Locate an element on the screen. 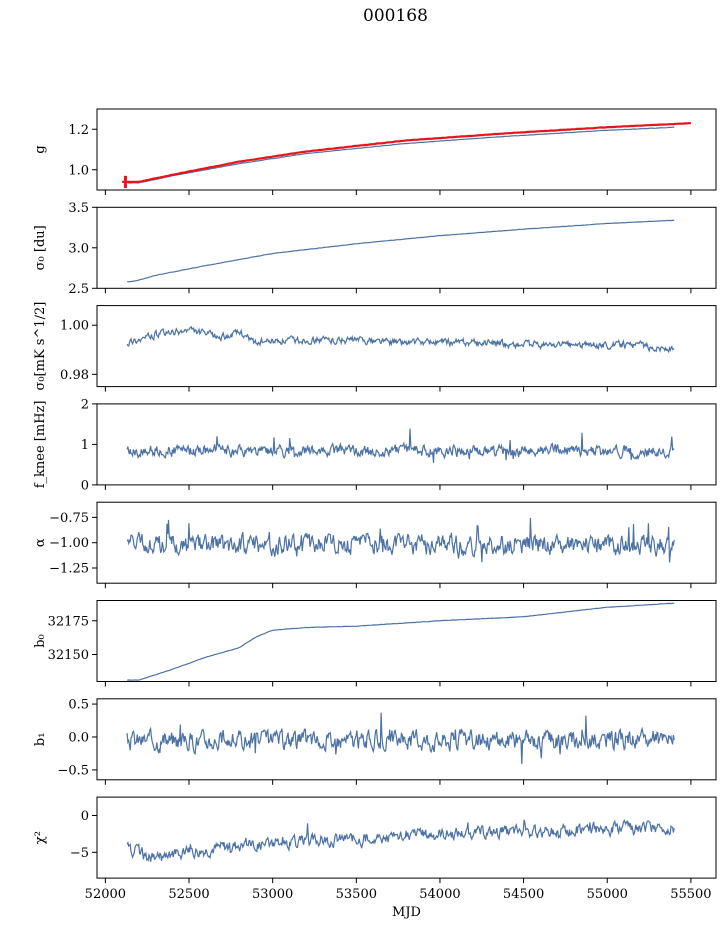  panel-3-ytick-label: 0.98 is located at coordinates (74, 375).